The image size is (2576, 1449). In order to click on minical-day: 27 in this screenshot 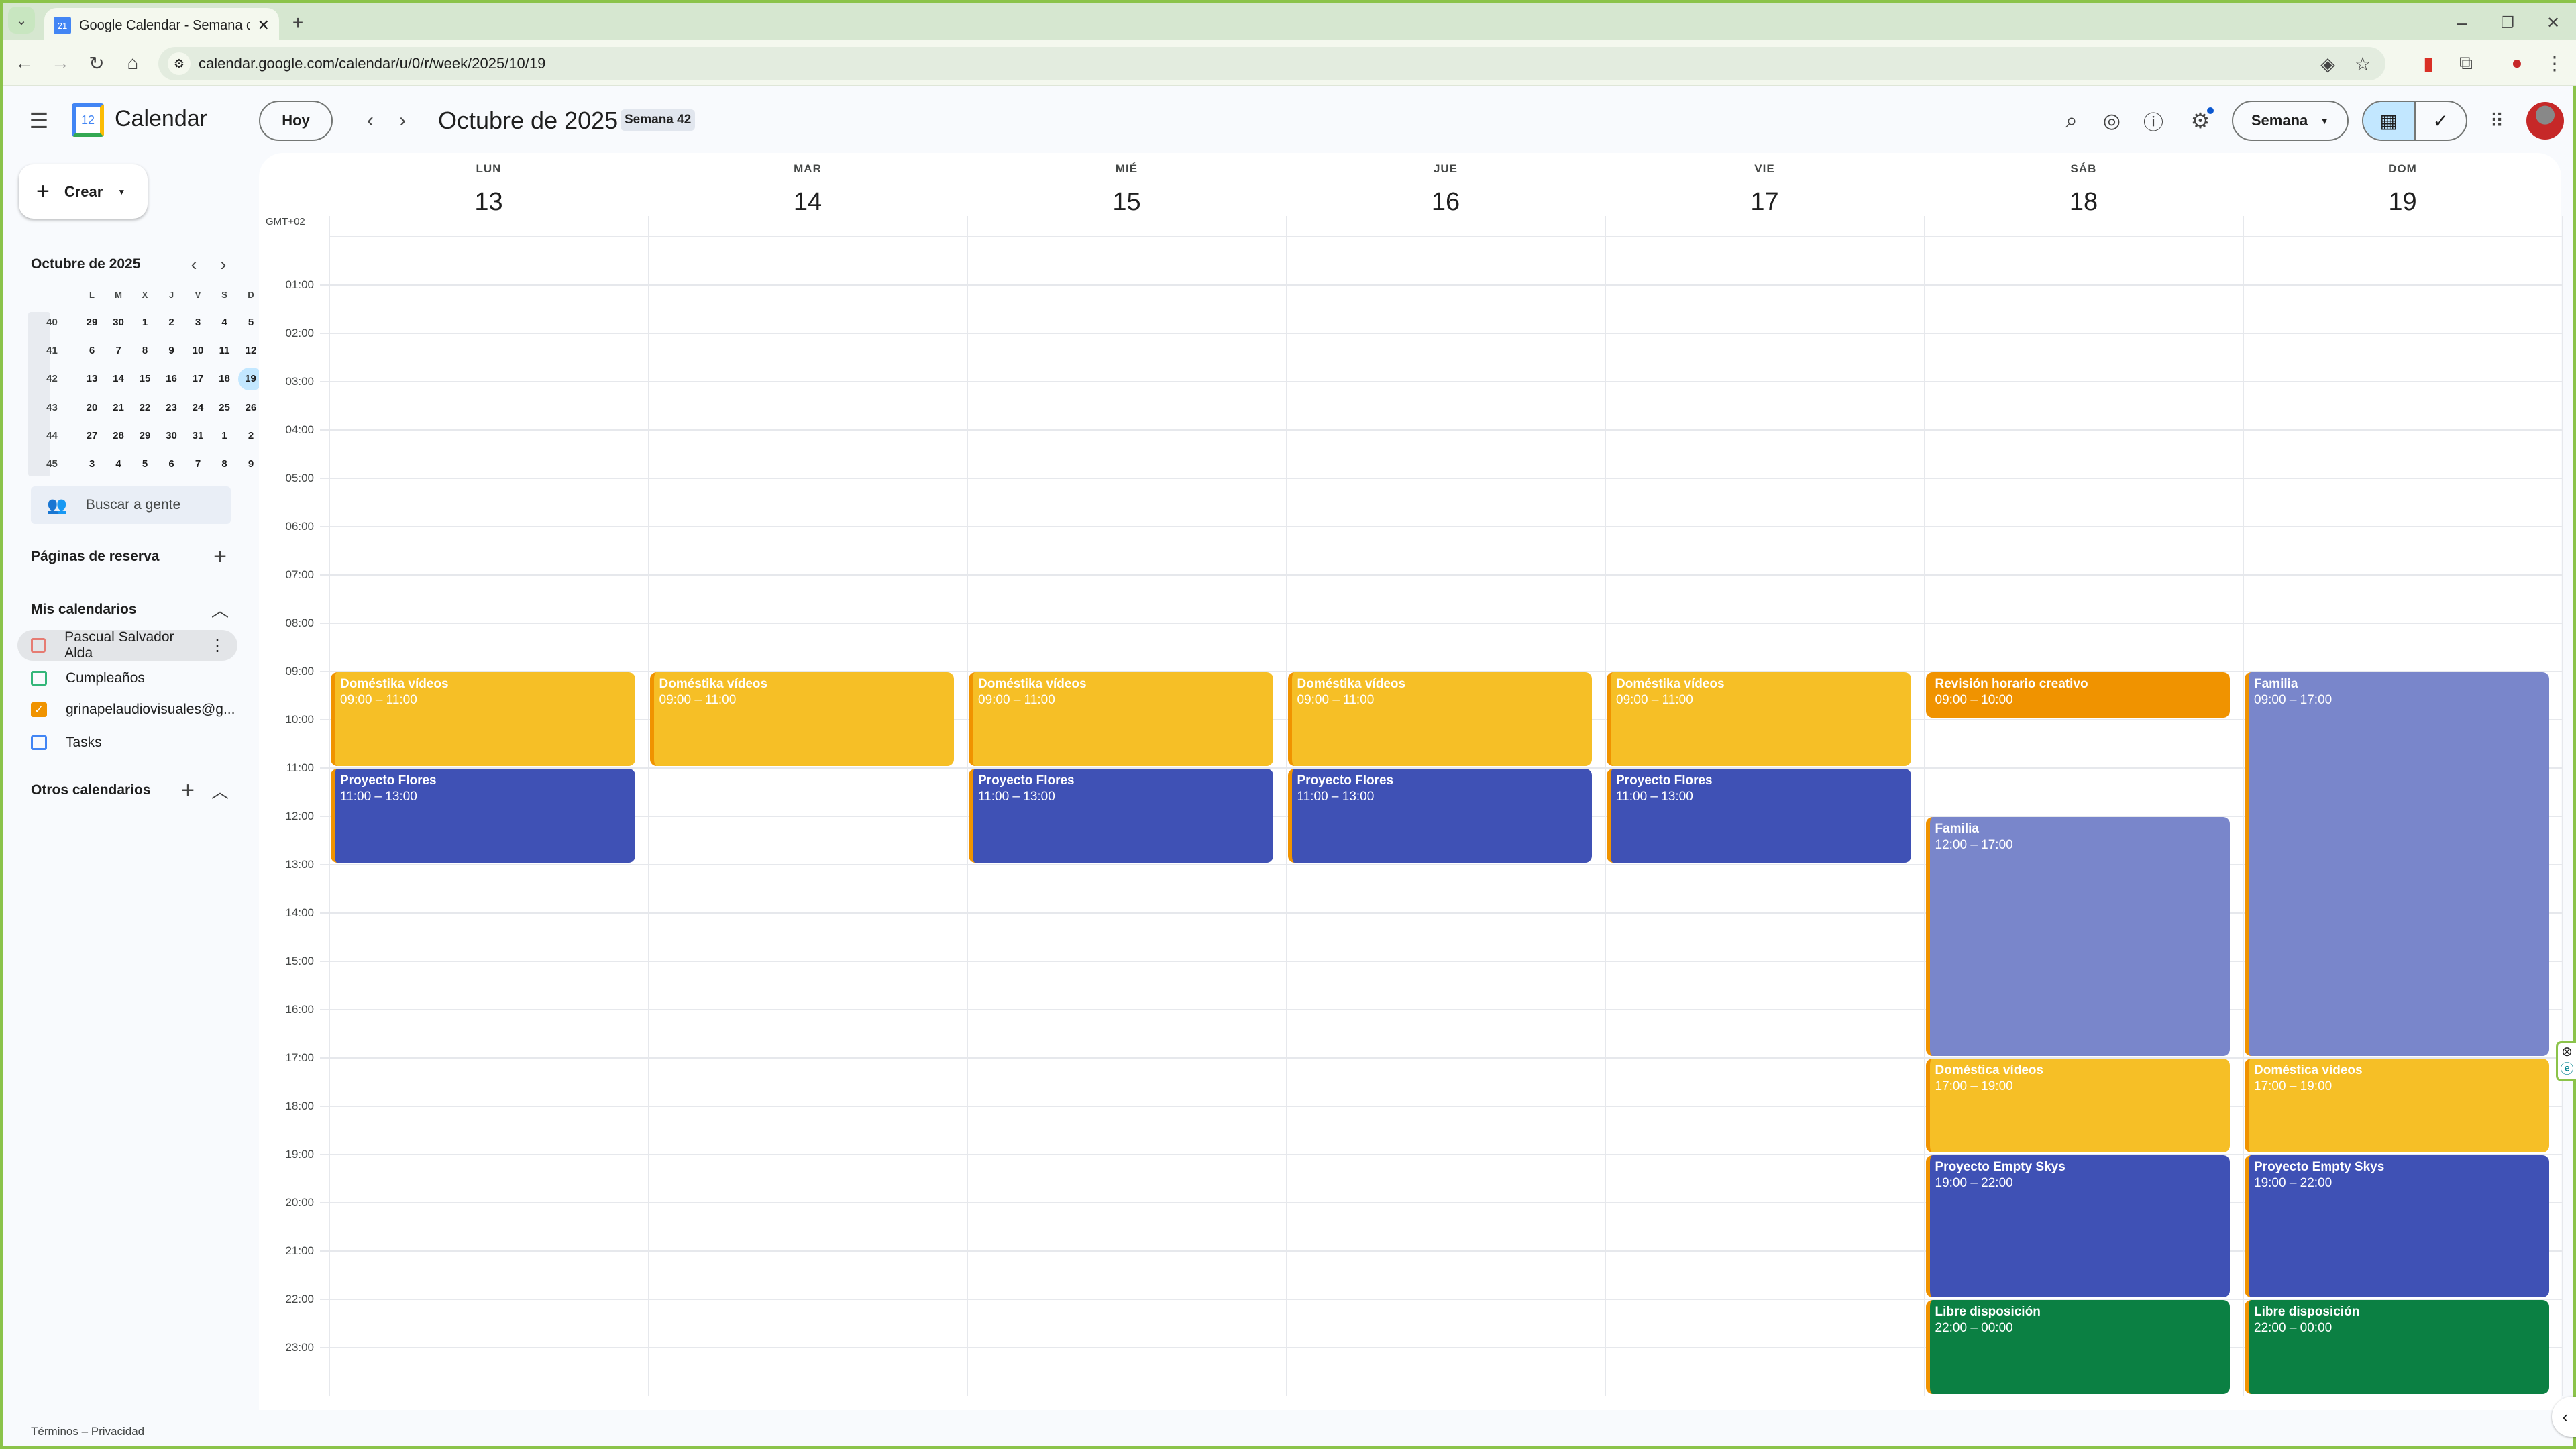, I will do `click(92, 435)`.